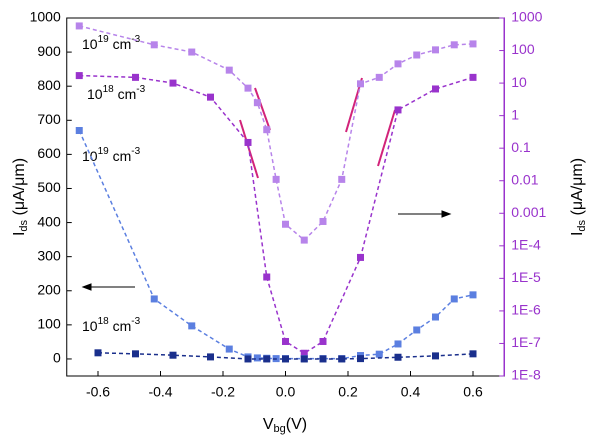  Describe the element at coordinates (526, 375) in the screenshot. I see `y2-tick-label: 1E-8` at that location.